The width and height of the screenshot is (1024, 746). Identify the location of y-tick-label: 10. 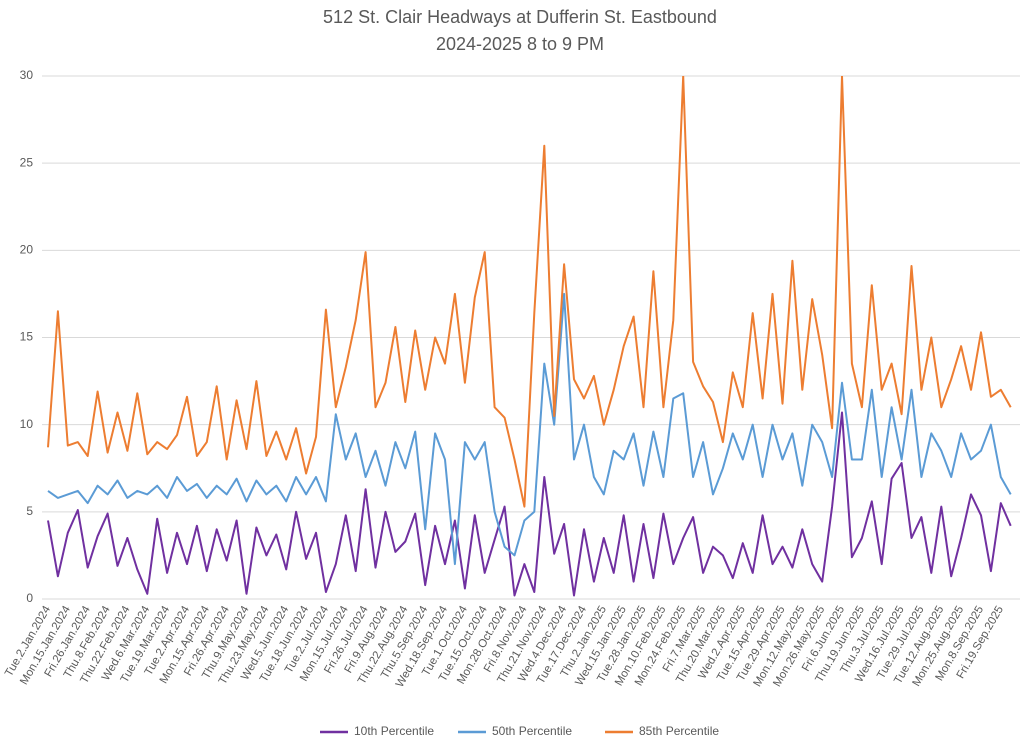
(27, 424).